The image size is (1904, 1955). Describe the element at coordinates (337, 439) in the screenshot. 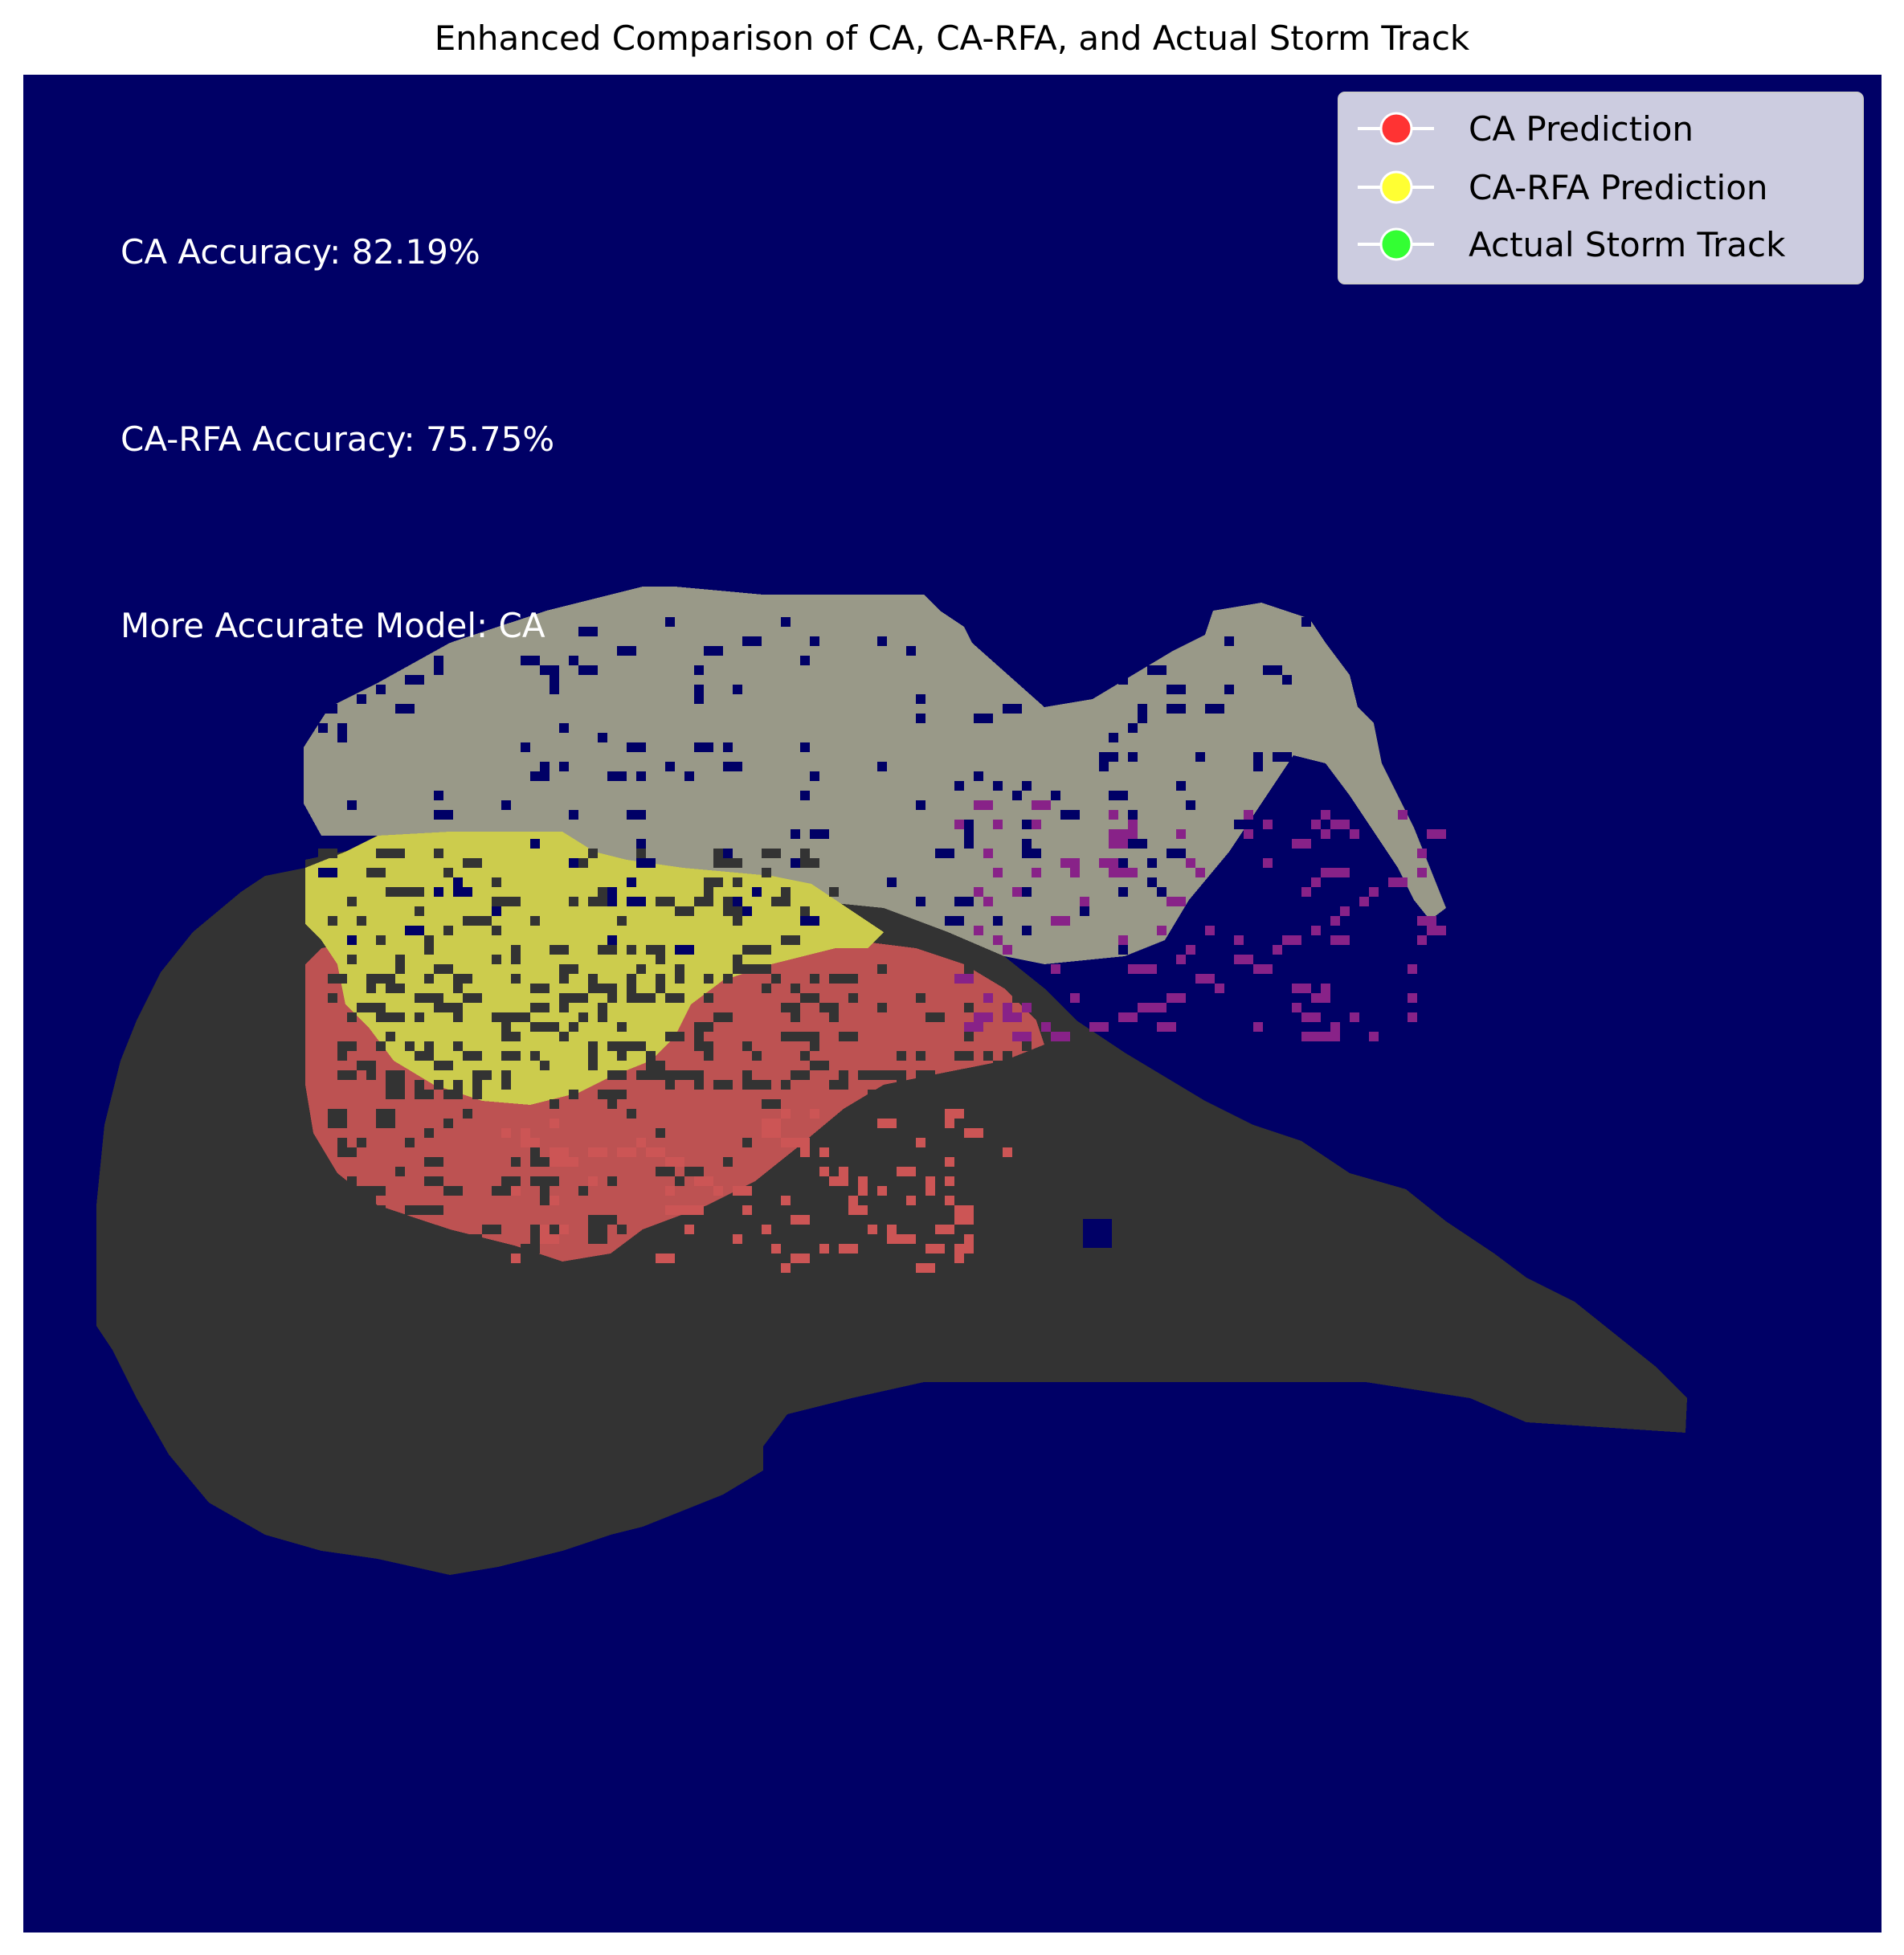

I see `ca-rfa-accuracy-annotation: CA-RFA Accuracy: 75.75%` at that location.